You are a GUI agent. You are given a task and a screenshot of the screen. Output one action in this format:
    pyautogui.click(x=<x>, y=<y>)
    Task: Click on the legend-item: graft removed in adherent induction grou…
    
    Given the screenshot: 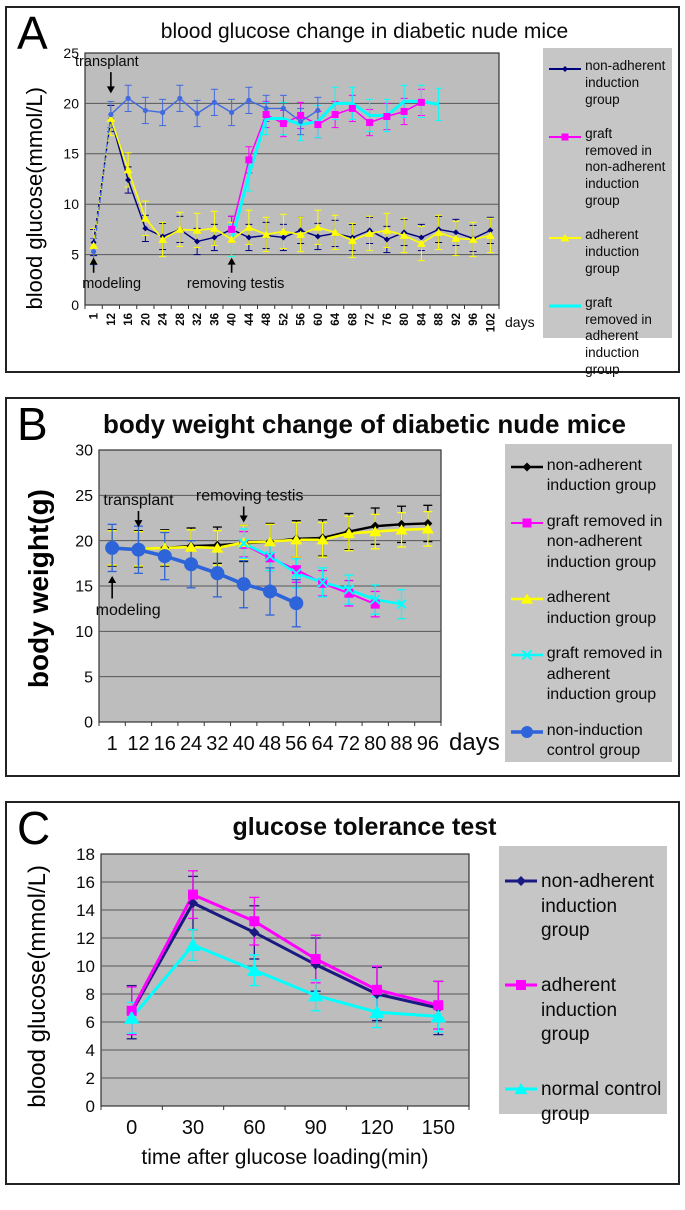 What is the action you would take?
    pyautogui.click(x=608, y=337)
    